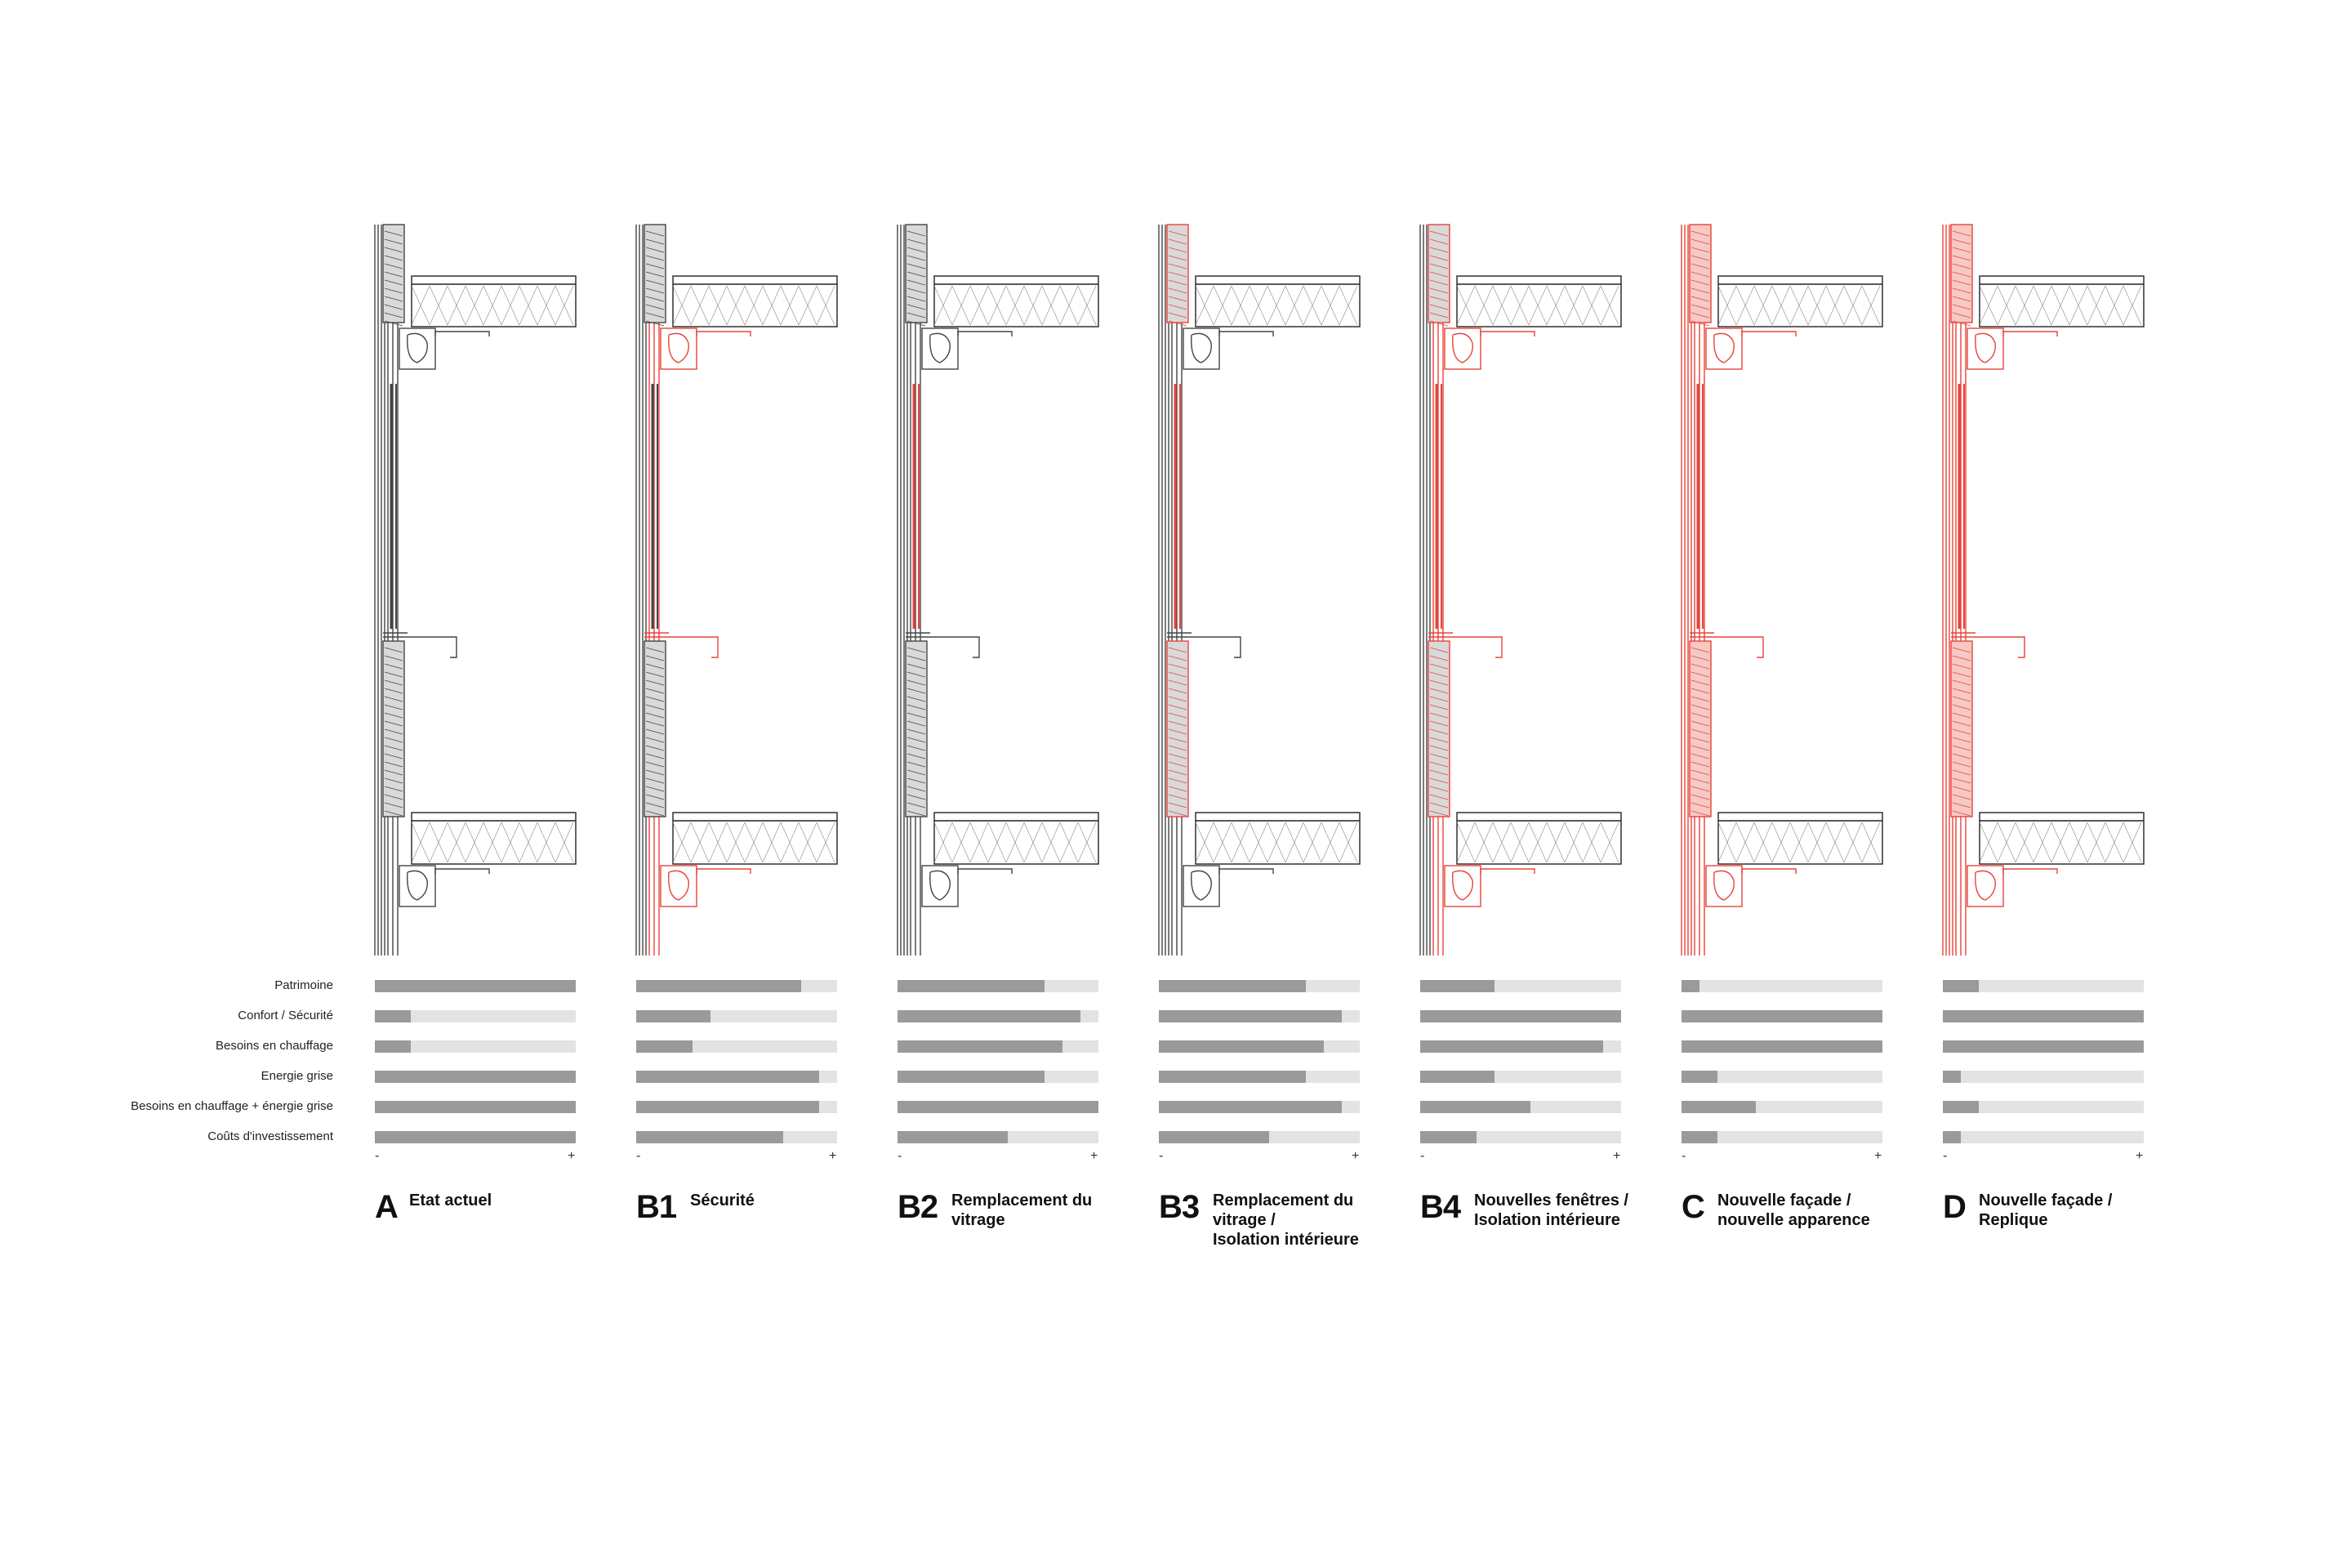 The width and height of the screenshot is (2352, 1568). What do you see at coordinates (2046, 1210) in the screenshot?
I see `option-title: Nouvelle façade / Replique` at bounding box center [2046, 1210].